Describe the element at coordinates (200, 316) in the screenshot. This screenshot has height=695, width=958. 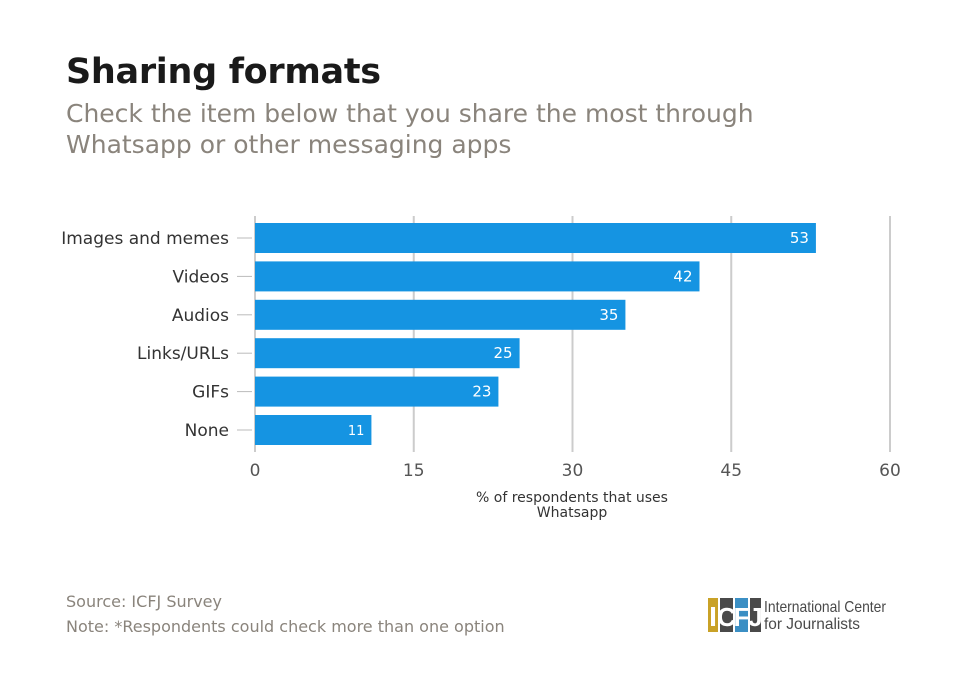
I see `category-label-2: Audios` at that location.